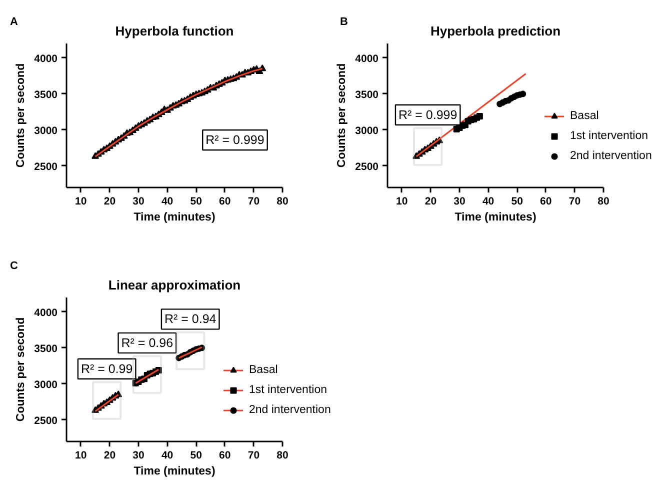  Describe the element at coordinates (495, 31) in the screenshot. I see `chart-title: Hyperbola prediction` at that location.